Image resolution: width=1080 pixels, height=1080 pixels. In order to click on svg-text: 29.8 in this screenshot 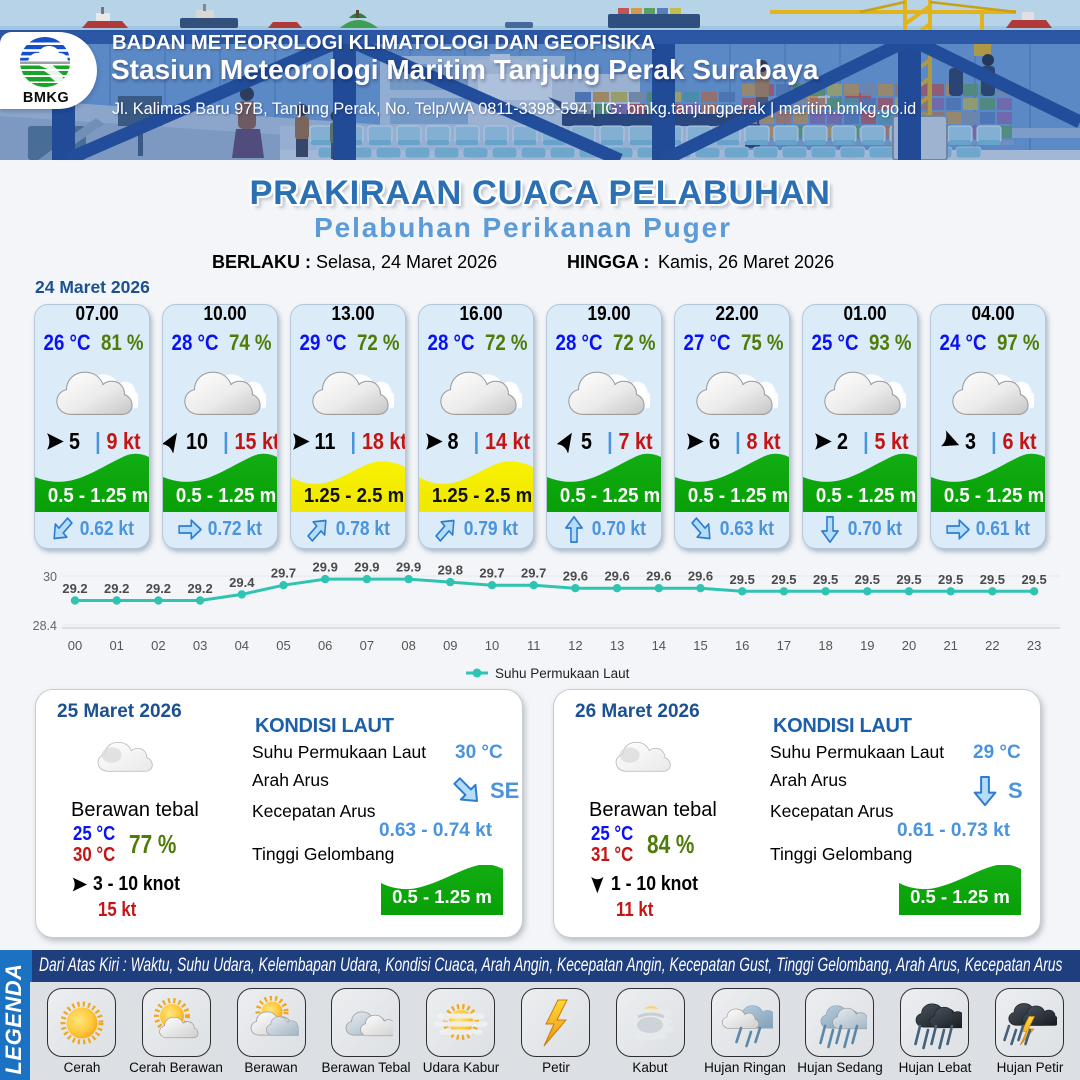, I will do `click(450, 570)`.